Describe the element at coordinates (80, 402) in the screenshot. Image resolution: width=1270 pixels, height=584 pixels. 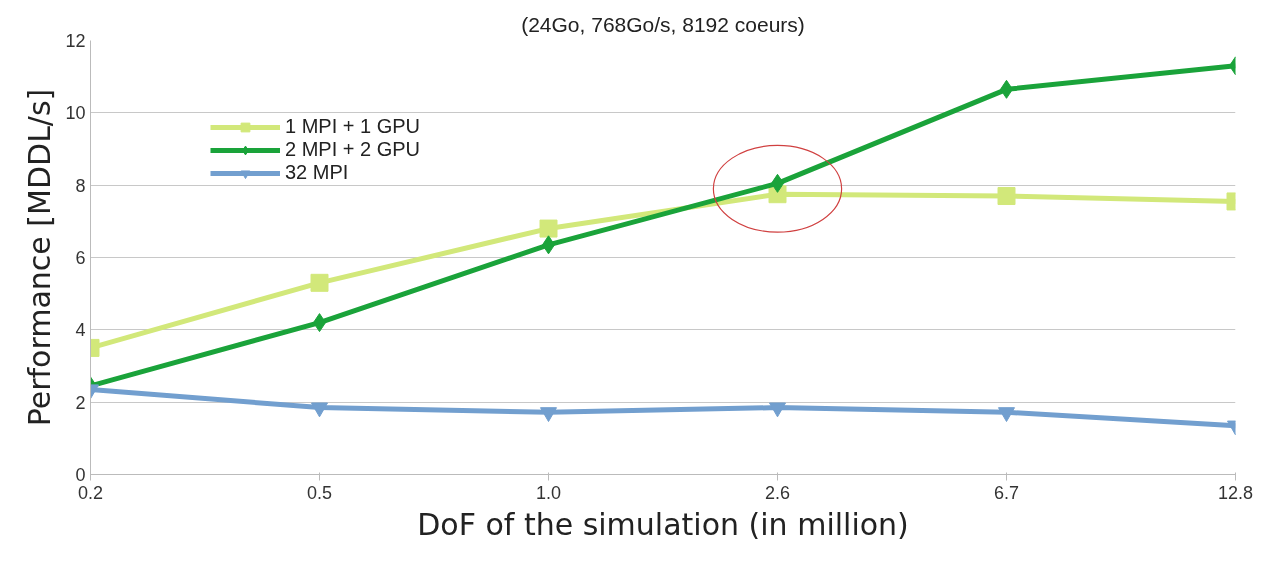
I see `y-tick-label: 2` at that location.